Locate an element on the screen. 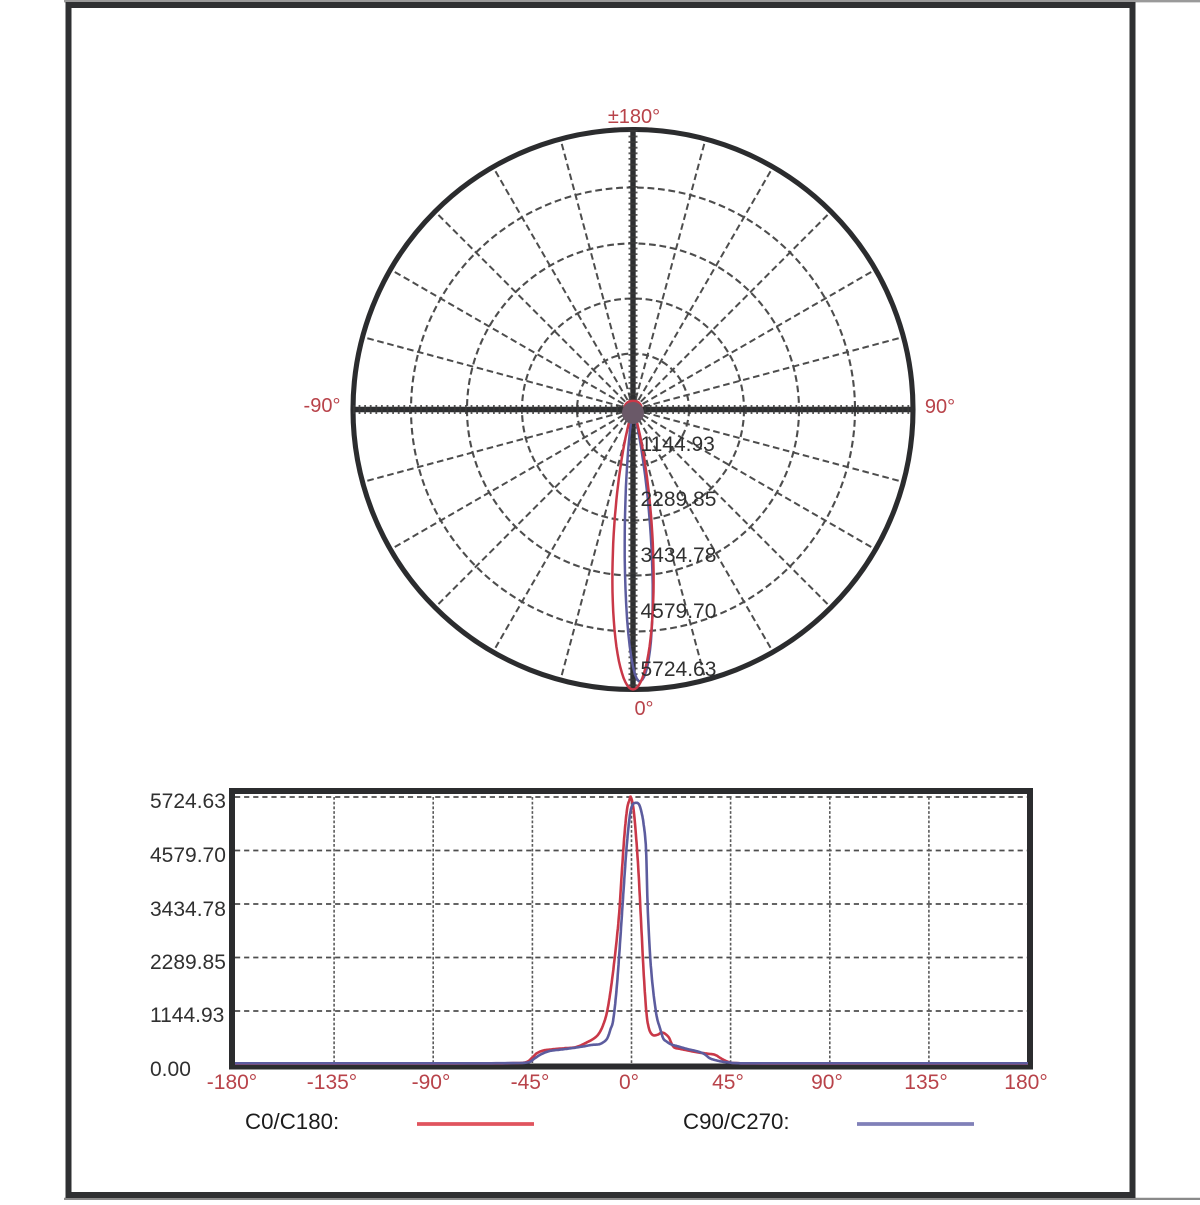 Image resolution: width=1200 pixels, height=1205 pixels. svg-text: -45° is located at coordinates (530, 1082).